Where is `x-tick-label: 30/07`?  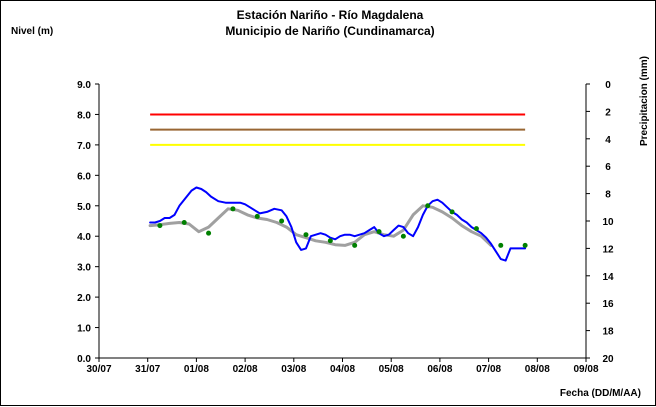 x-tick-label: 30/07 is located at coordinates (98, 369).